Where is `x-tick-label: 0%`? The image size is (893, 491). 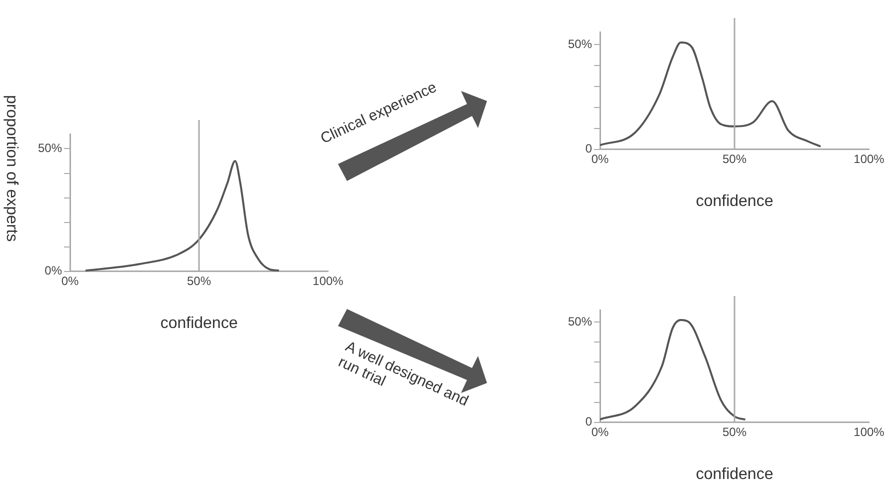 x-tick-label: 0% is located at coordinates (70, 281).